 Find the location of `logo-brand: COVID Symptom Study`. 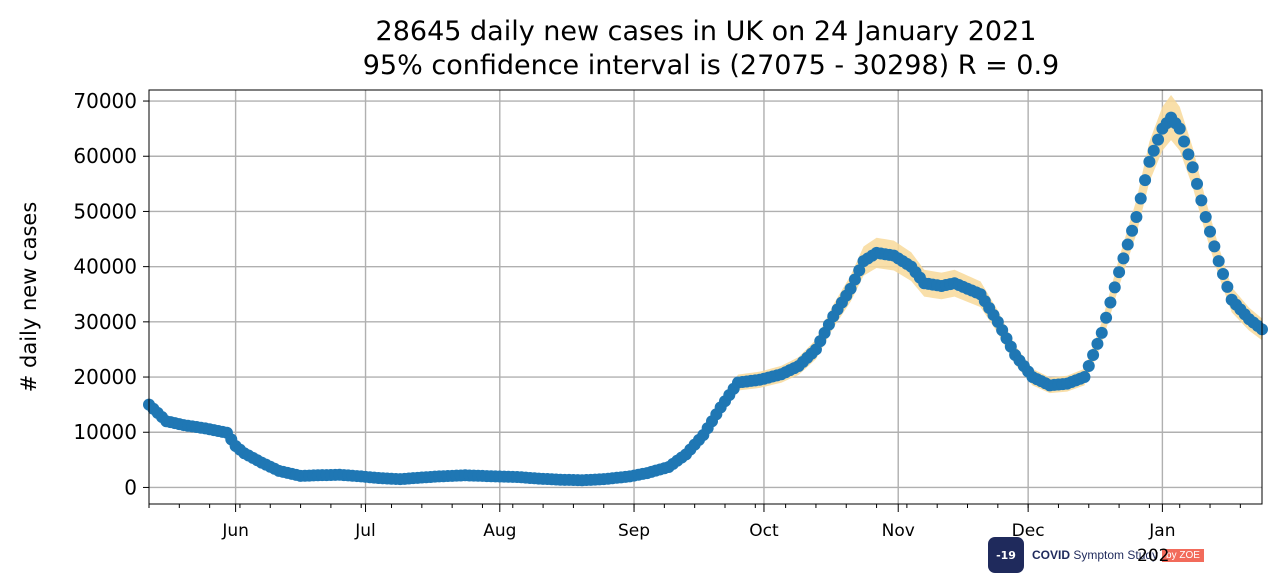

logo-brand: COVID Symptom Study is located at coordinates (1095, 555).